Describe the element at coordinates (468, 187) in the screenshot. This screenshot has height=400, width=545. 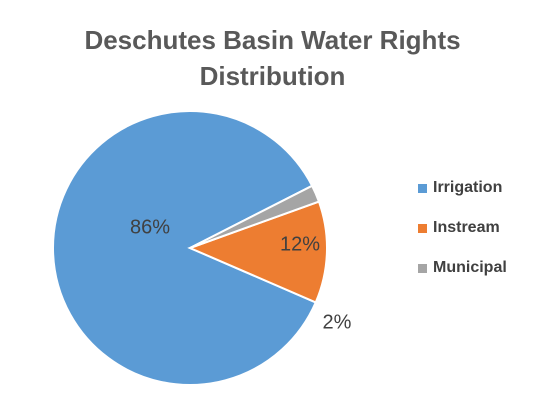
I see `legend-label-irrigation: Irrigation` at that location.